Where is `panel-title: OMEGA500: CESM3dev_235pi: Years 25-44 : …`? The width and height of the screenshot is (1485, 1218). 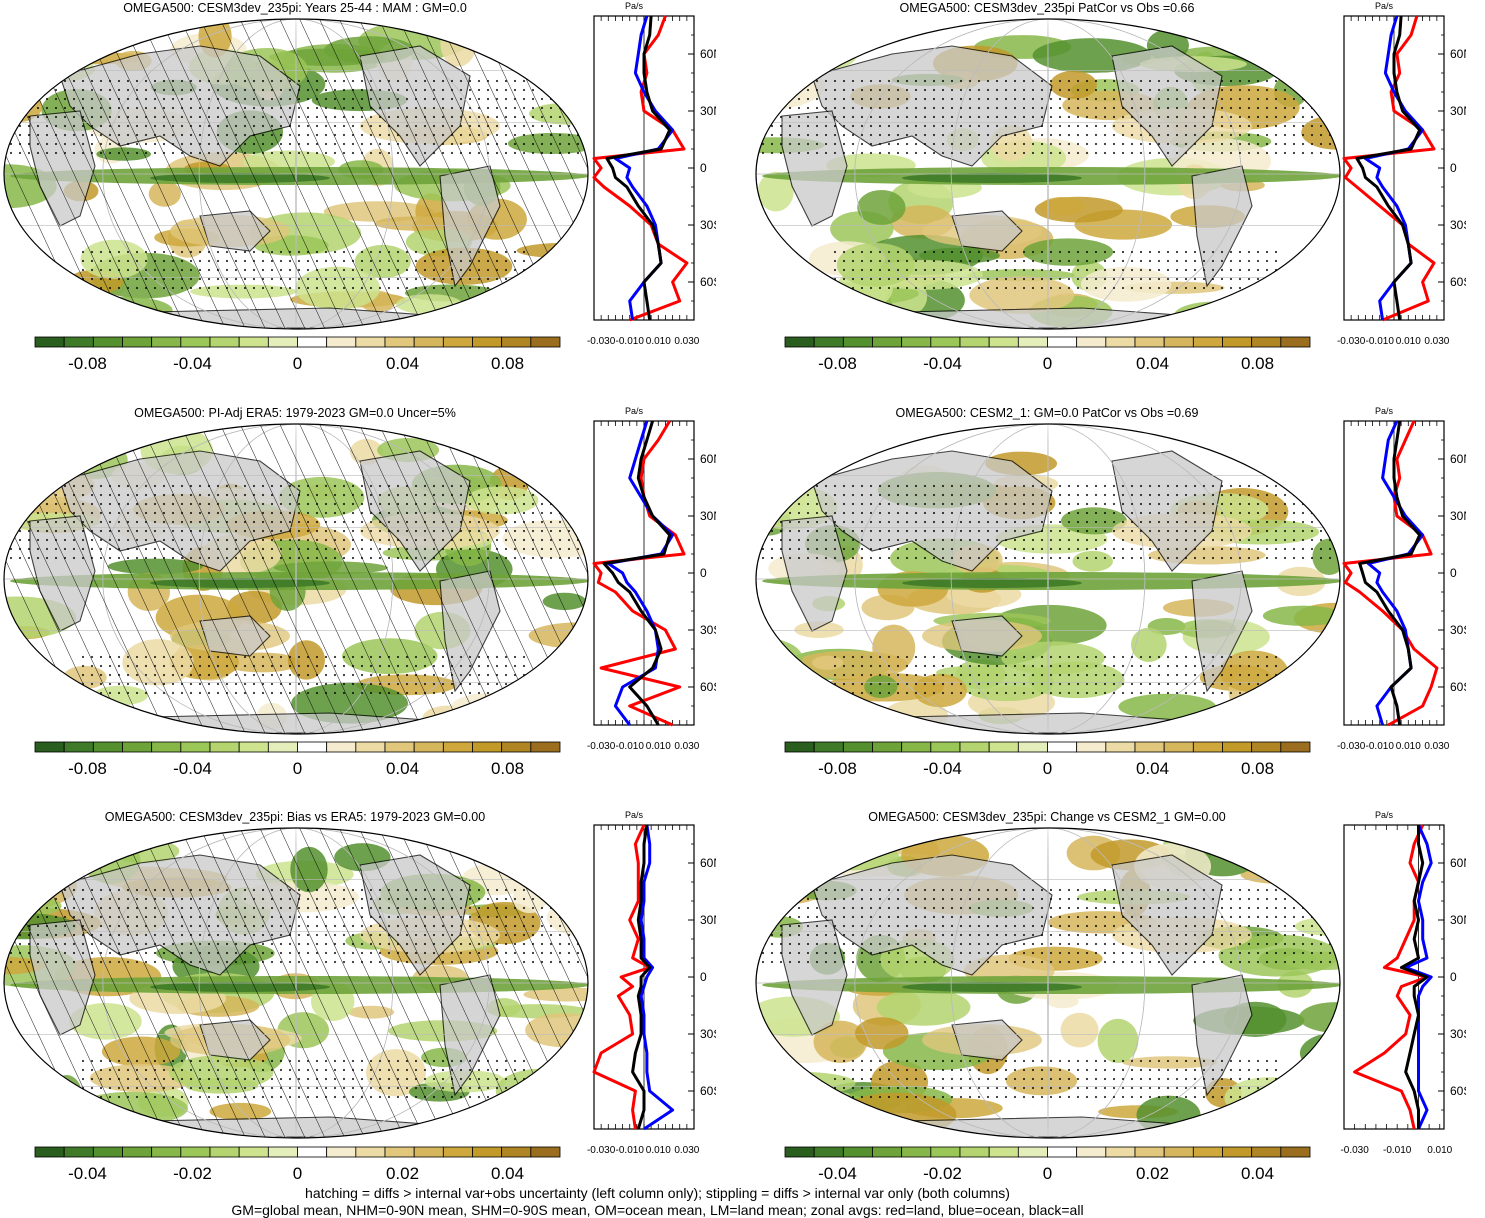
panel-title: OMEGA500: CESM3dev_235pi: Years 25-44 : … is located at coordinates (295, 8).